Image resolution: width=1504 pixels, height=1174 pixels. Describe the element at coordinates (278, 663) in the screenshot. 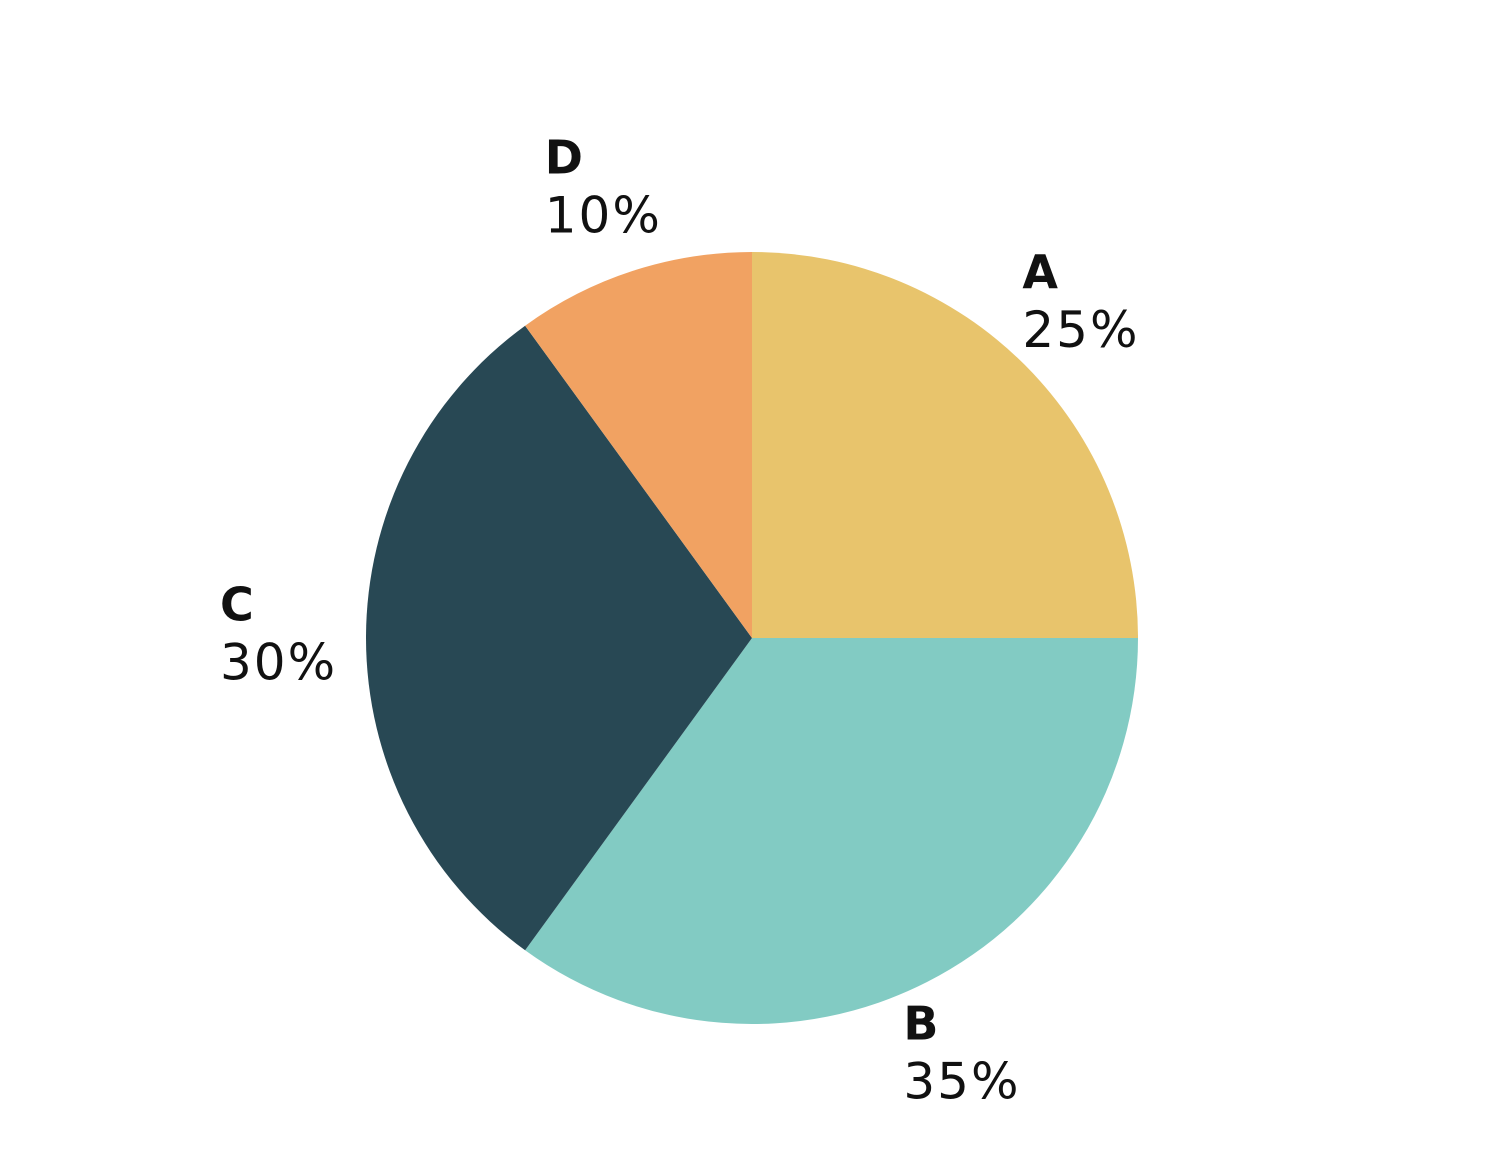

I see `slice-value-label: 30%` at that location.